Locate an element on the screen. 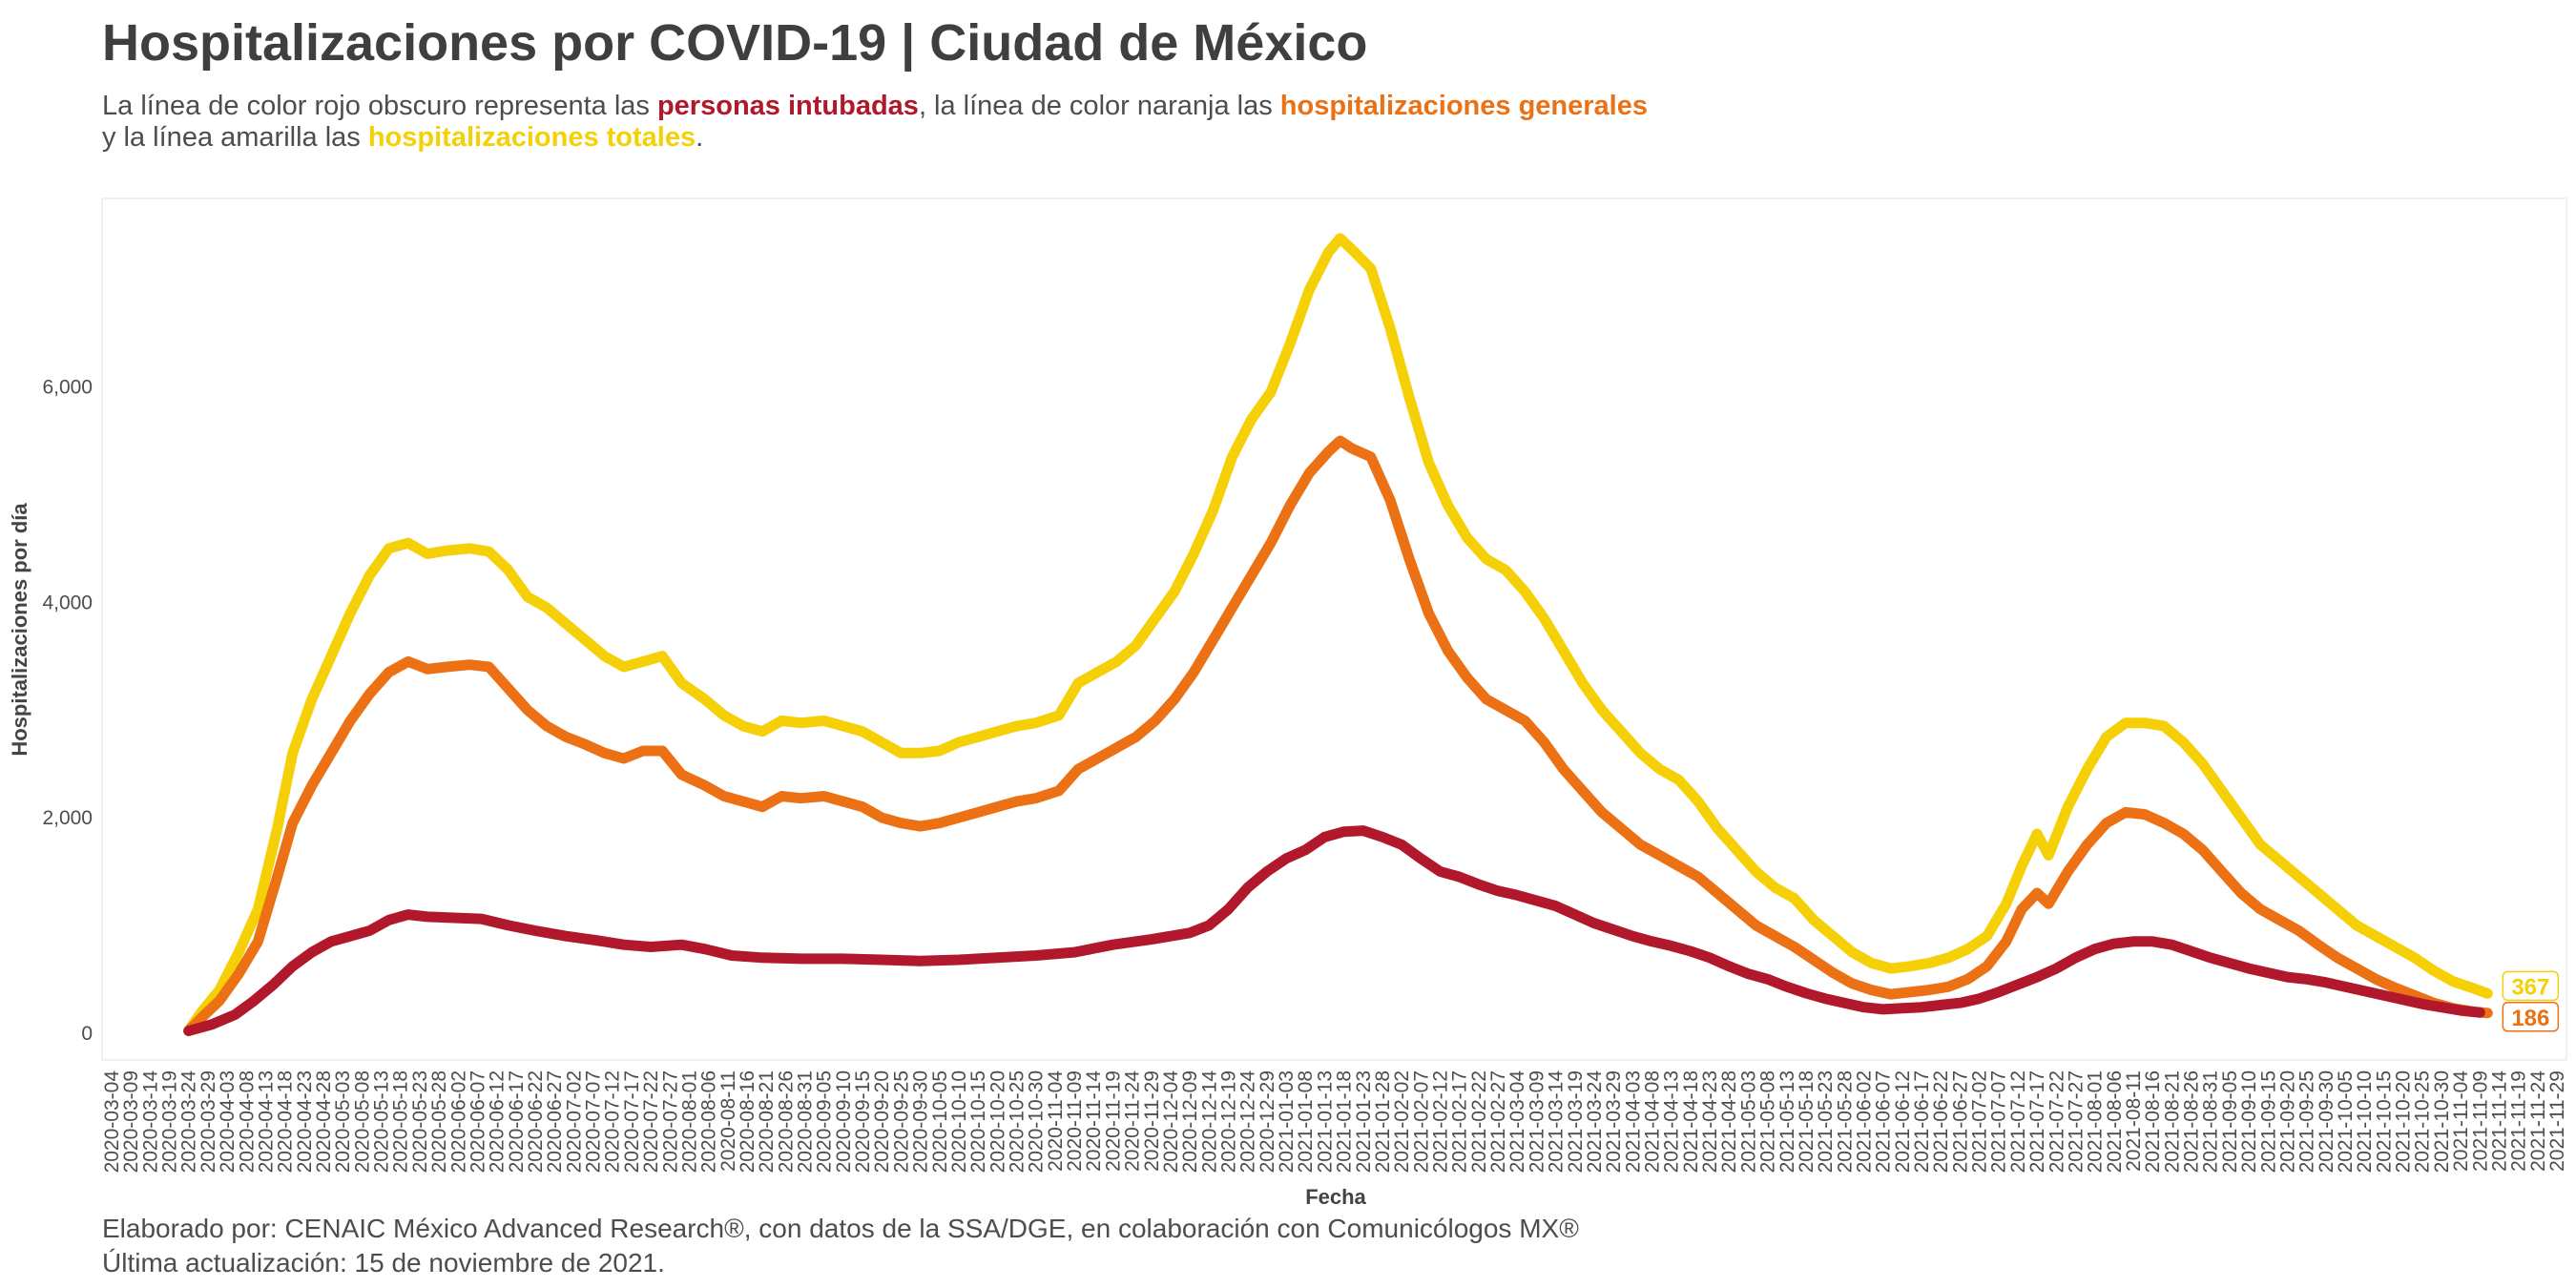 This screenshot has width=2576, height=1288. x-tick-label: 2021-02-02 is located at coordinates (1402, 1121).